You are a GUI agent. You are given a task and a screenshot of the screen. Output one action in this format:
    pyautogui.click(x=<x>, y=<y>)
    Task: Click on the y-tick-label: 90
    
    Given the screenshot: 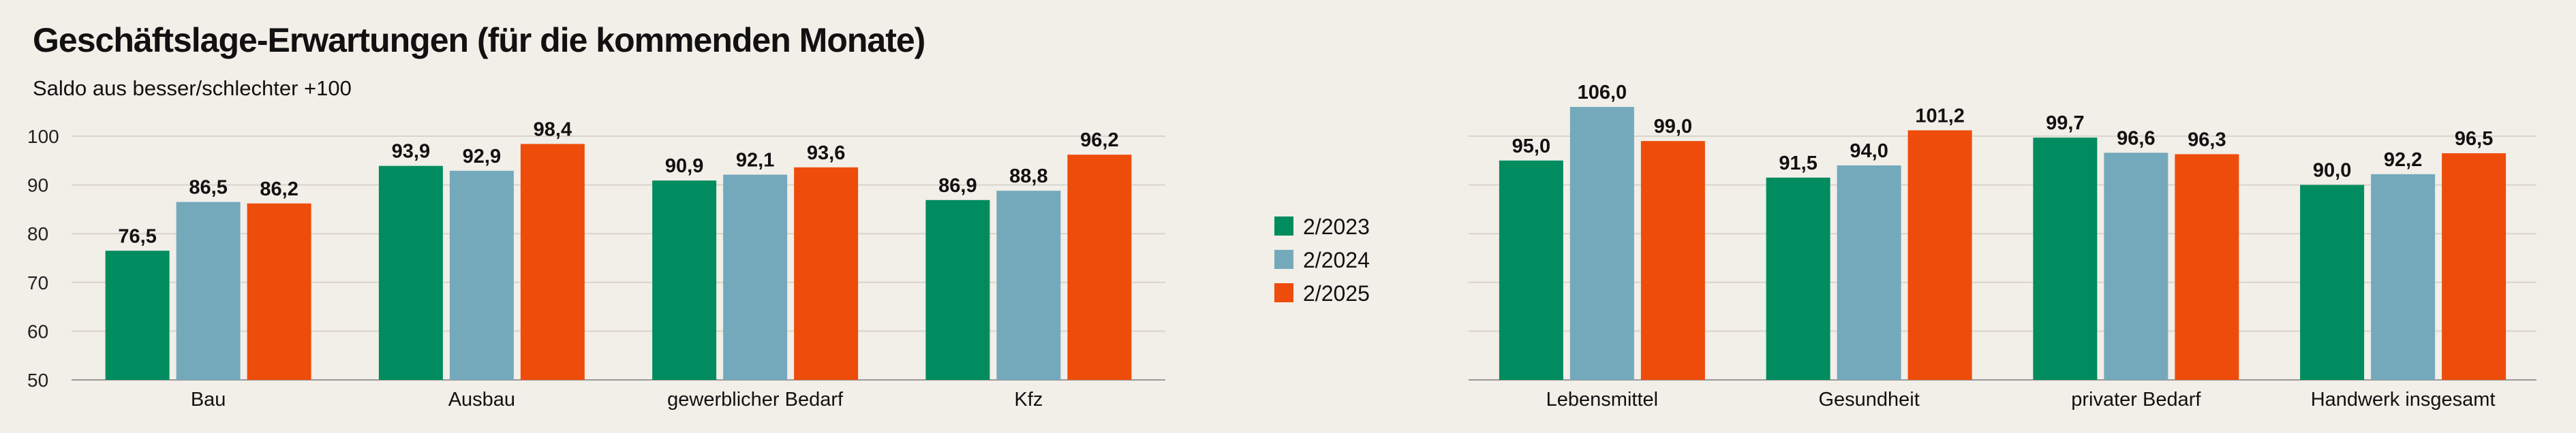 What is the action you would take?
    pyautogui.click(x=37, y=185)
    